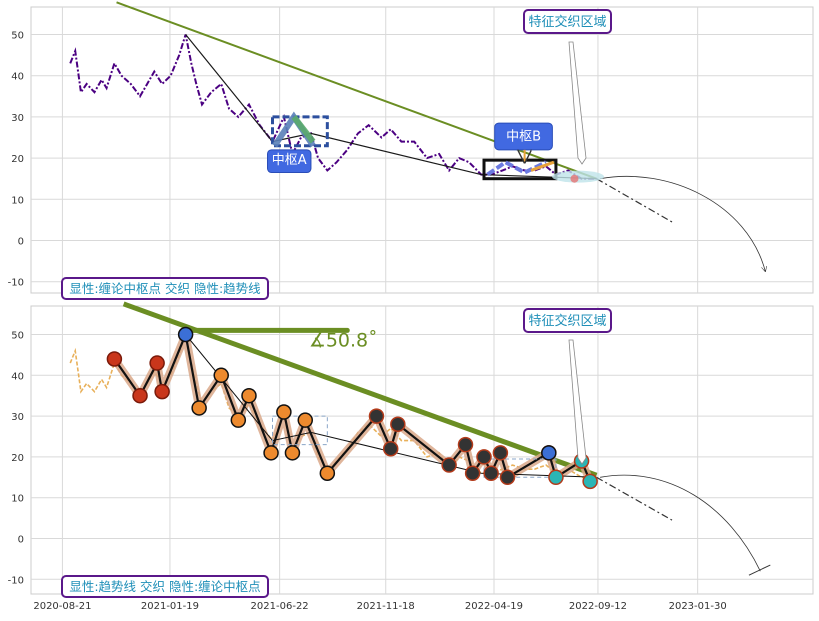 The height and width of the screenshot is (621, 819). I want to click on lower-y-tick-label: 30, so click(17, 417).